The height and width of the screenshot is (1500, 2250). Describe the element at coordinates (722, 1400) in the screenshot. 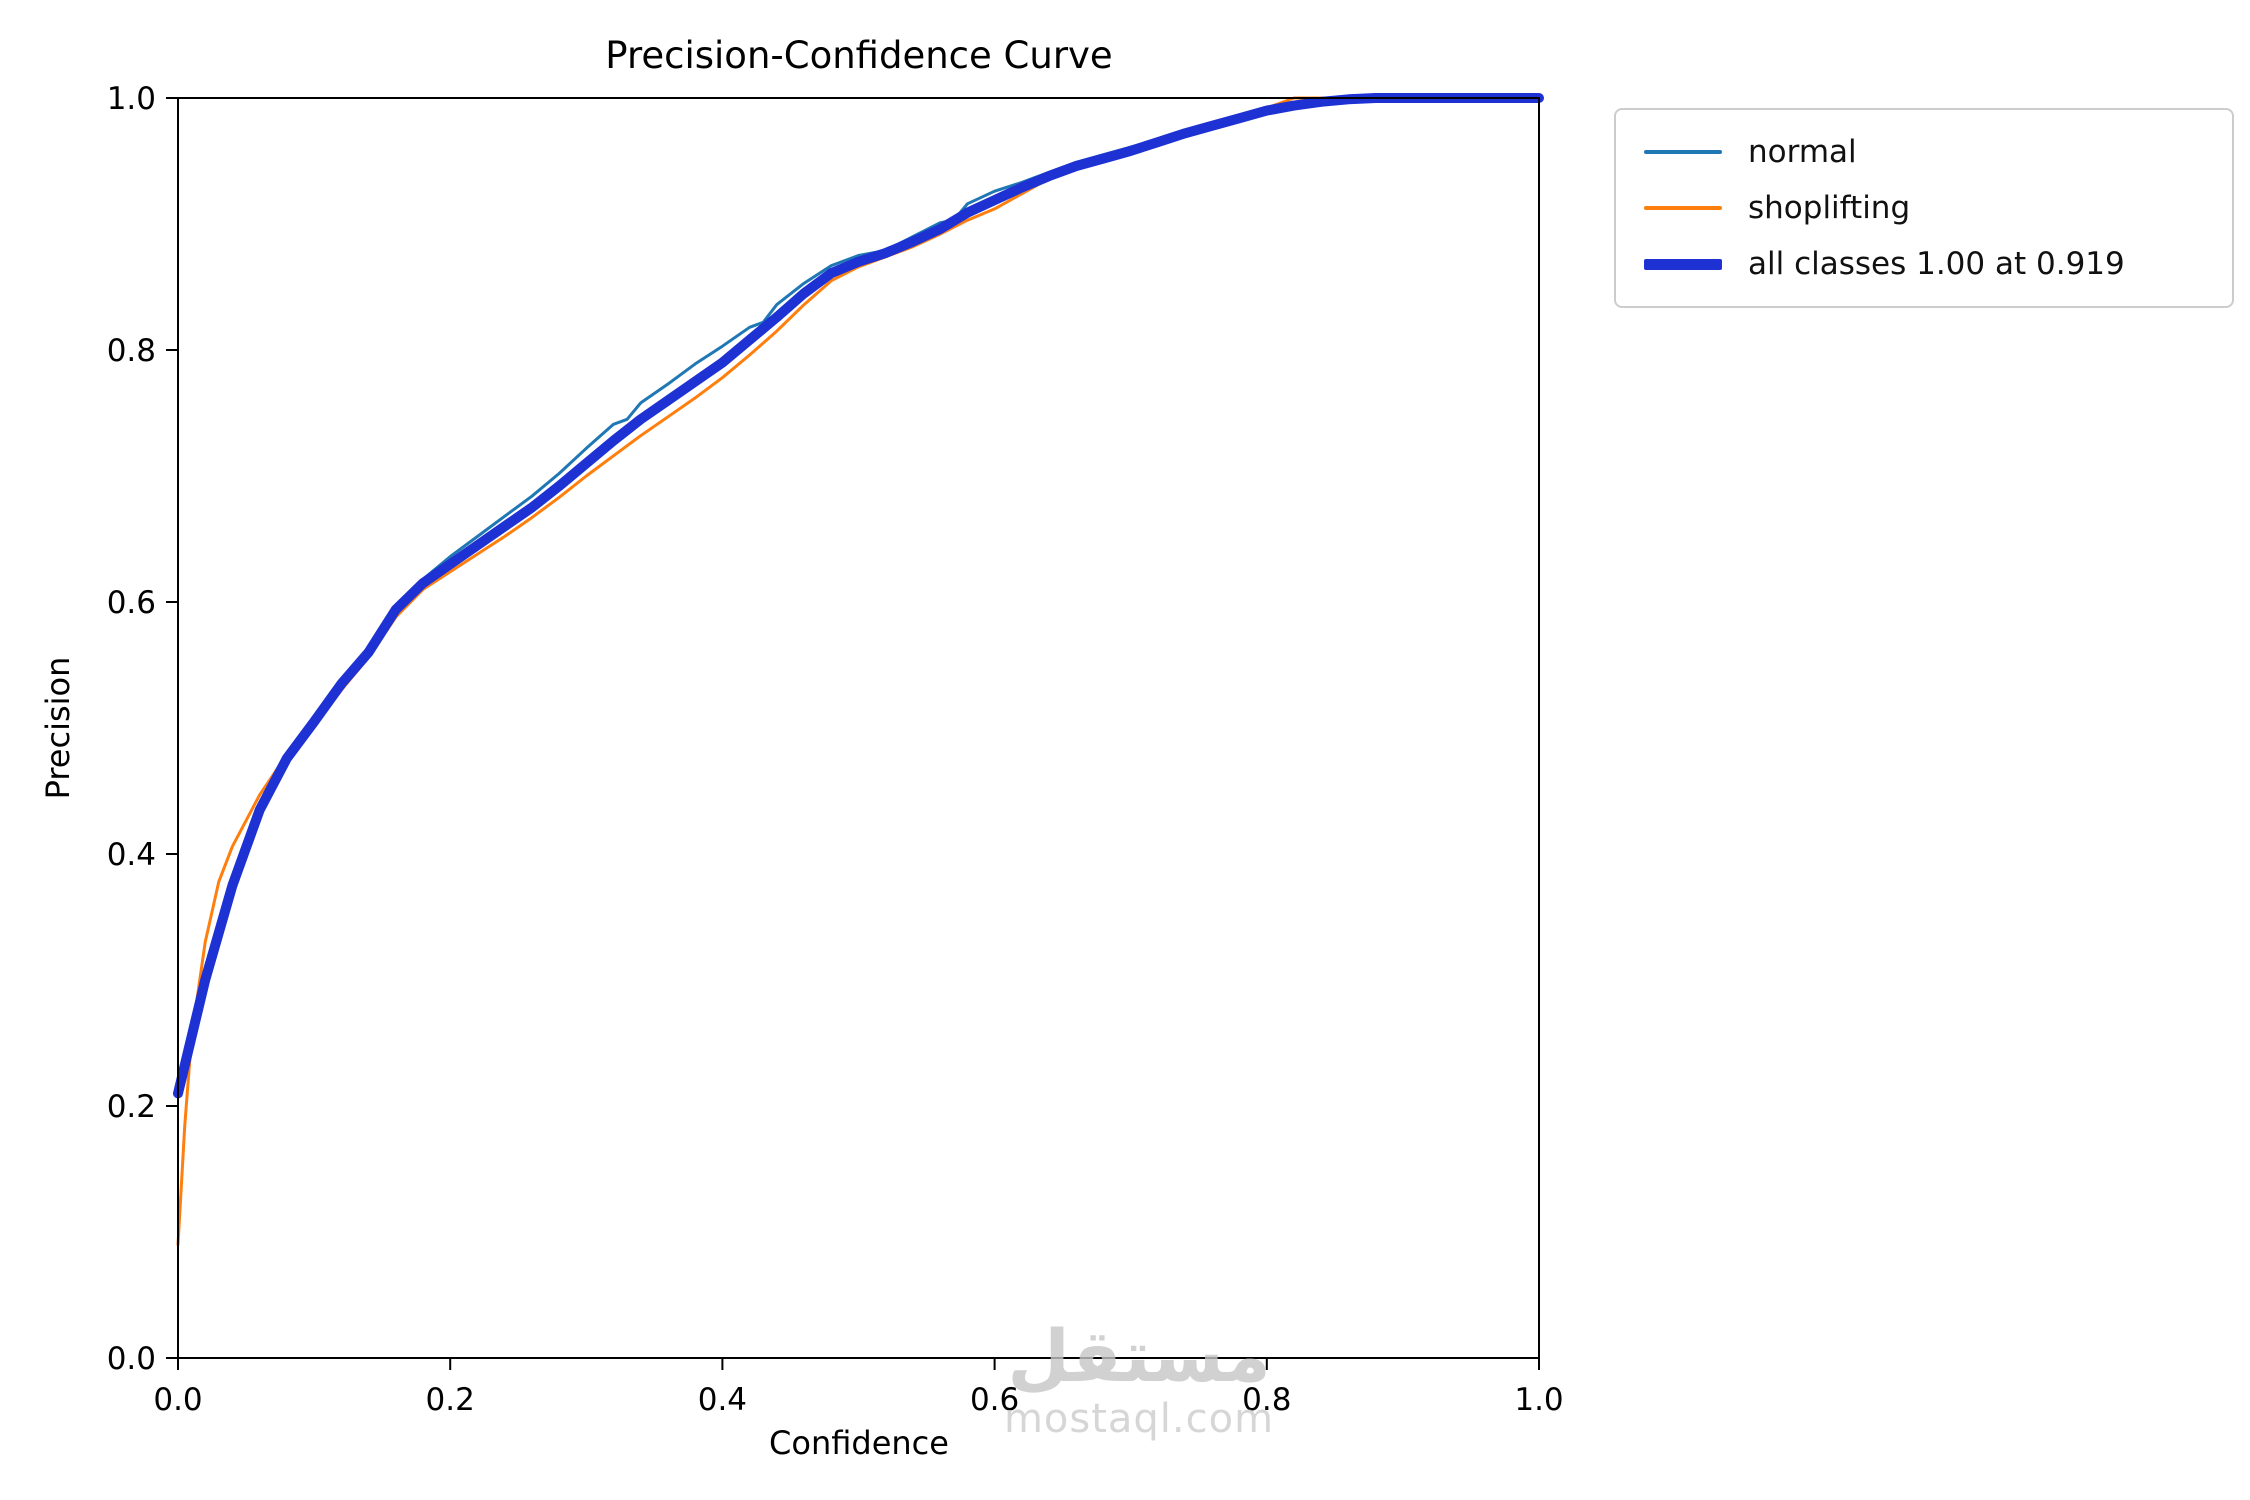

I see `x-tick-label: 0.4` at that location.